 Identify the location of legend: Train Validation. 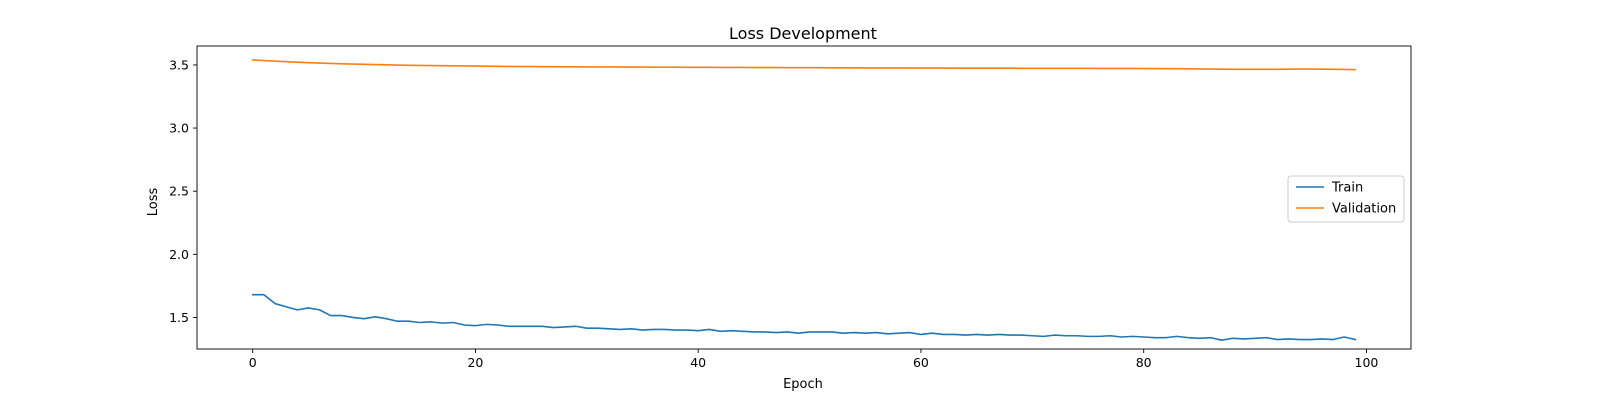
(1346, 199).